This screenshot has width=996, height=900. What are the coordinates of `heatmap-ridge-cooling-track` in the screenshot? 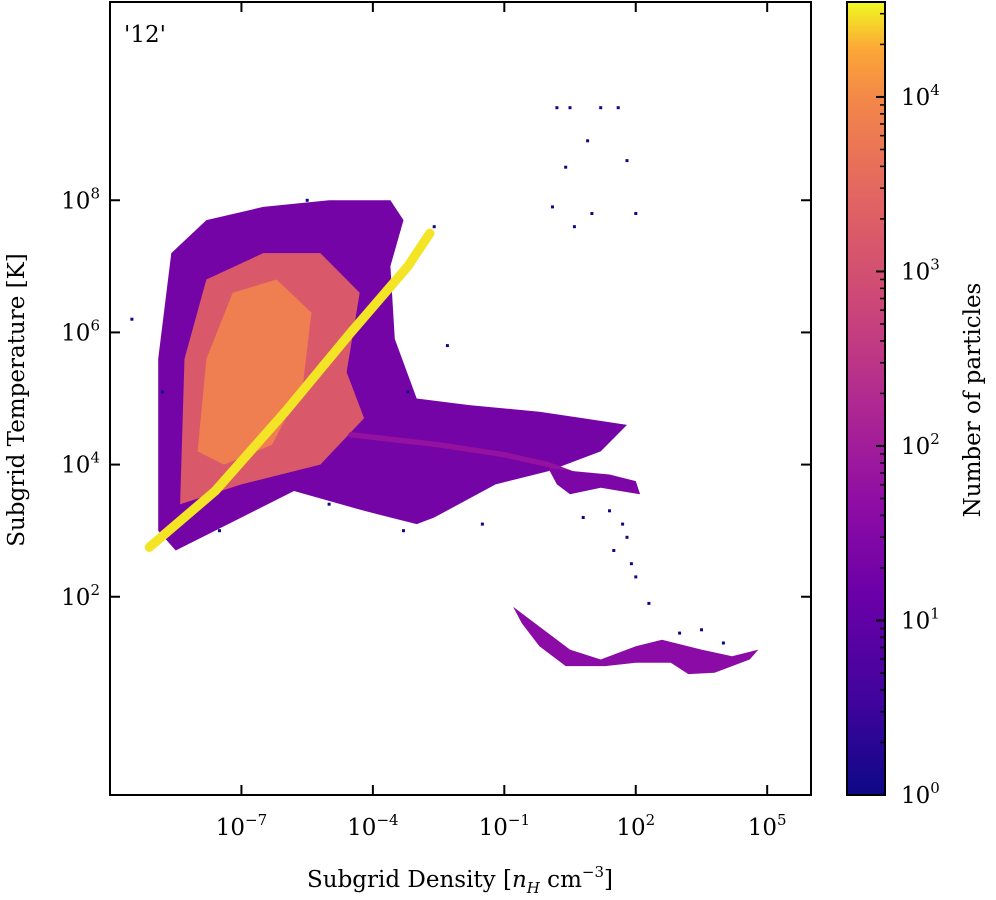 It's located at (463, 455).